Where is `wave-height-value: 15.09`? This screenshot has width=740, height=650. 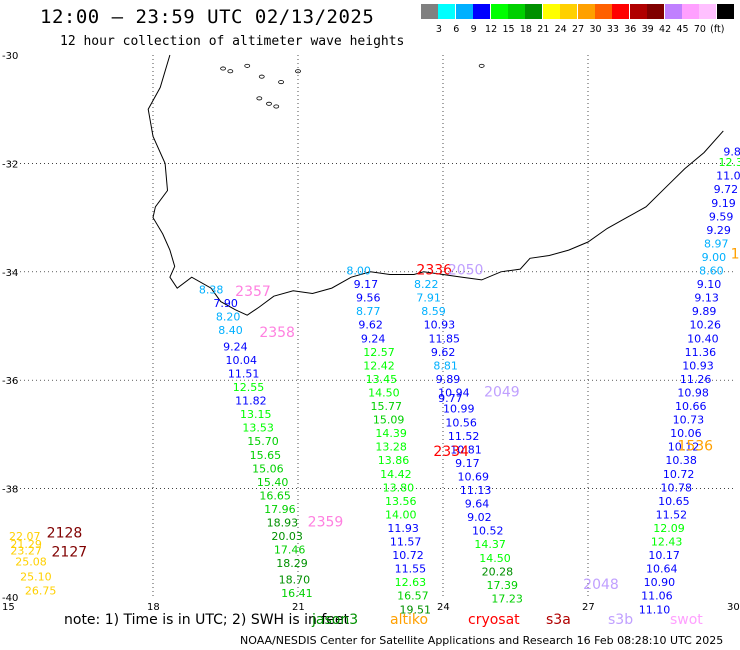
wave-height-value: 15.09 is located at coordinates (389, 420).